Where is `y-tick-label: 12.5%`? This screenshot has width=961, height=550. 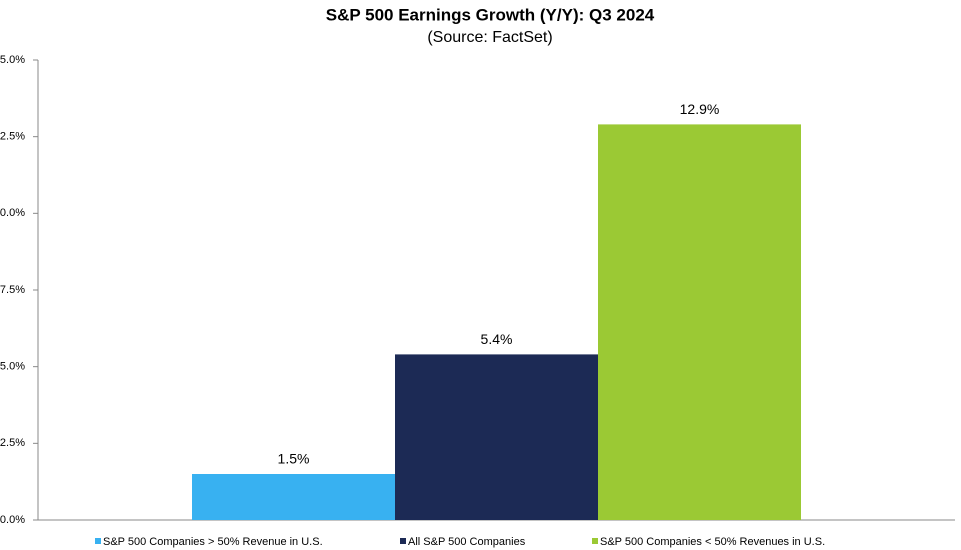 y-tick-label: 12.5% is located at coordinates (12, 137).